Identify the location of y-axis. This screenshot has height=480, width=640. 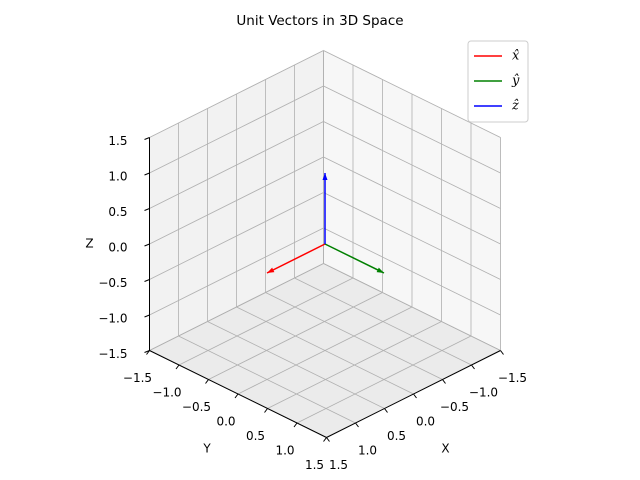
(238, 394).